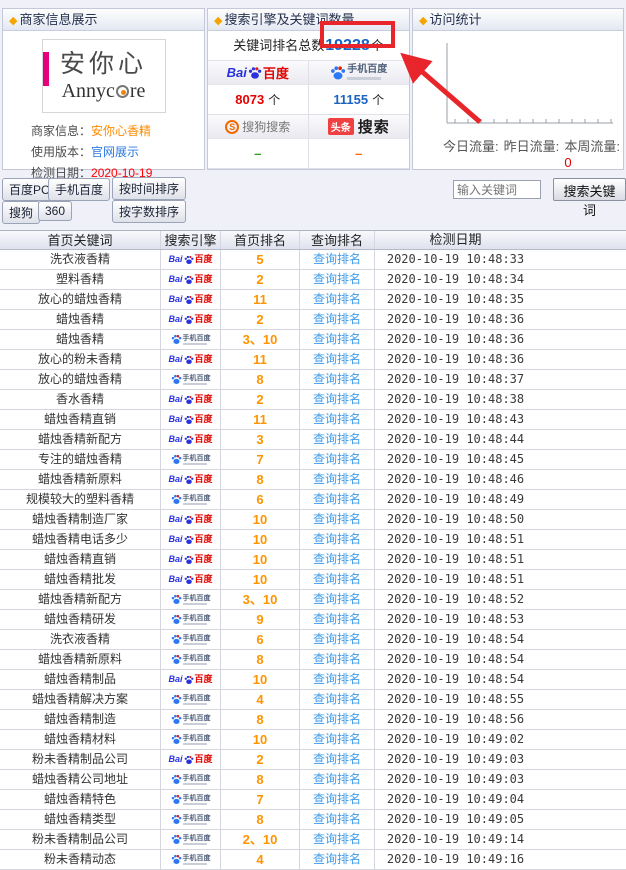  What do you see at coordinates (455, 679) in the screenshot?
I see `date-cell: 2020-10-19 10:48:54` at bounding box center [455, 679].